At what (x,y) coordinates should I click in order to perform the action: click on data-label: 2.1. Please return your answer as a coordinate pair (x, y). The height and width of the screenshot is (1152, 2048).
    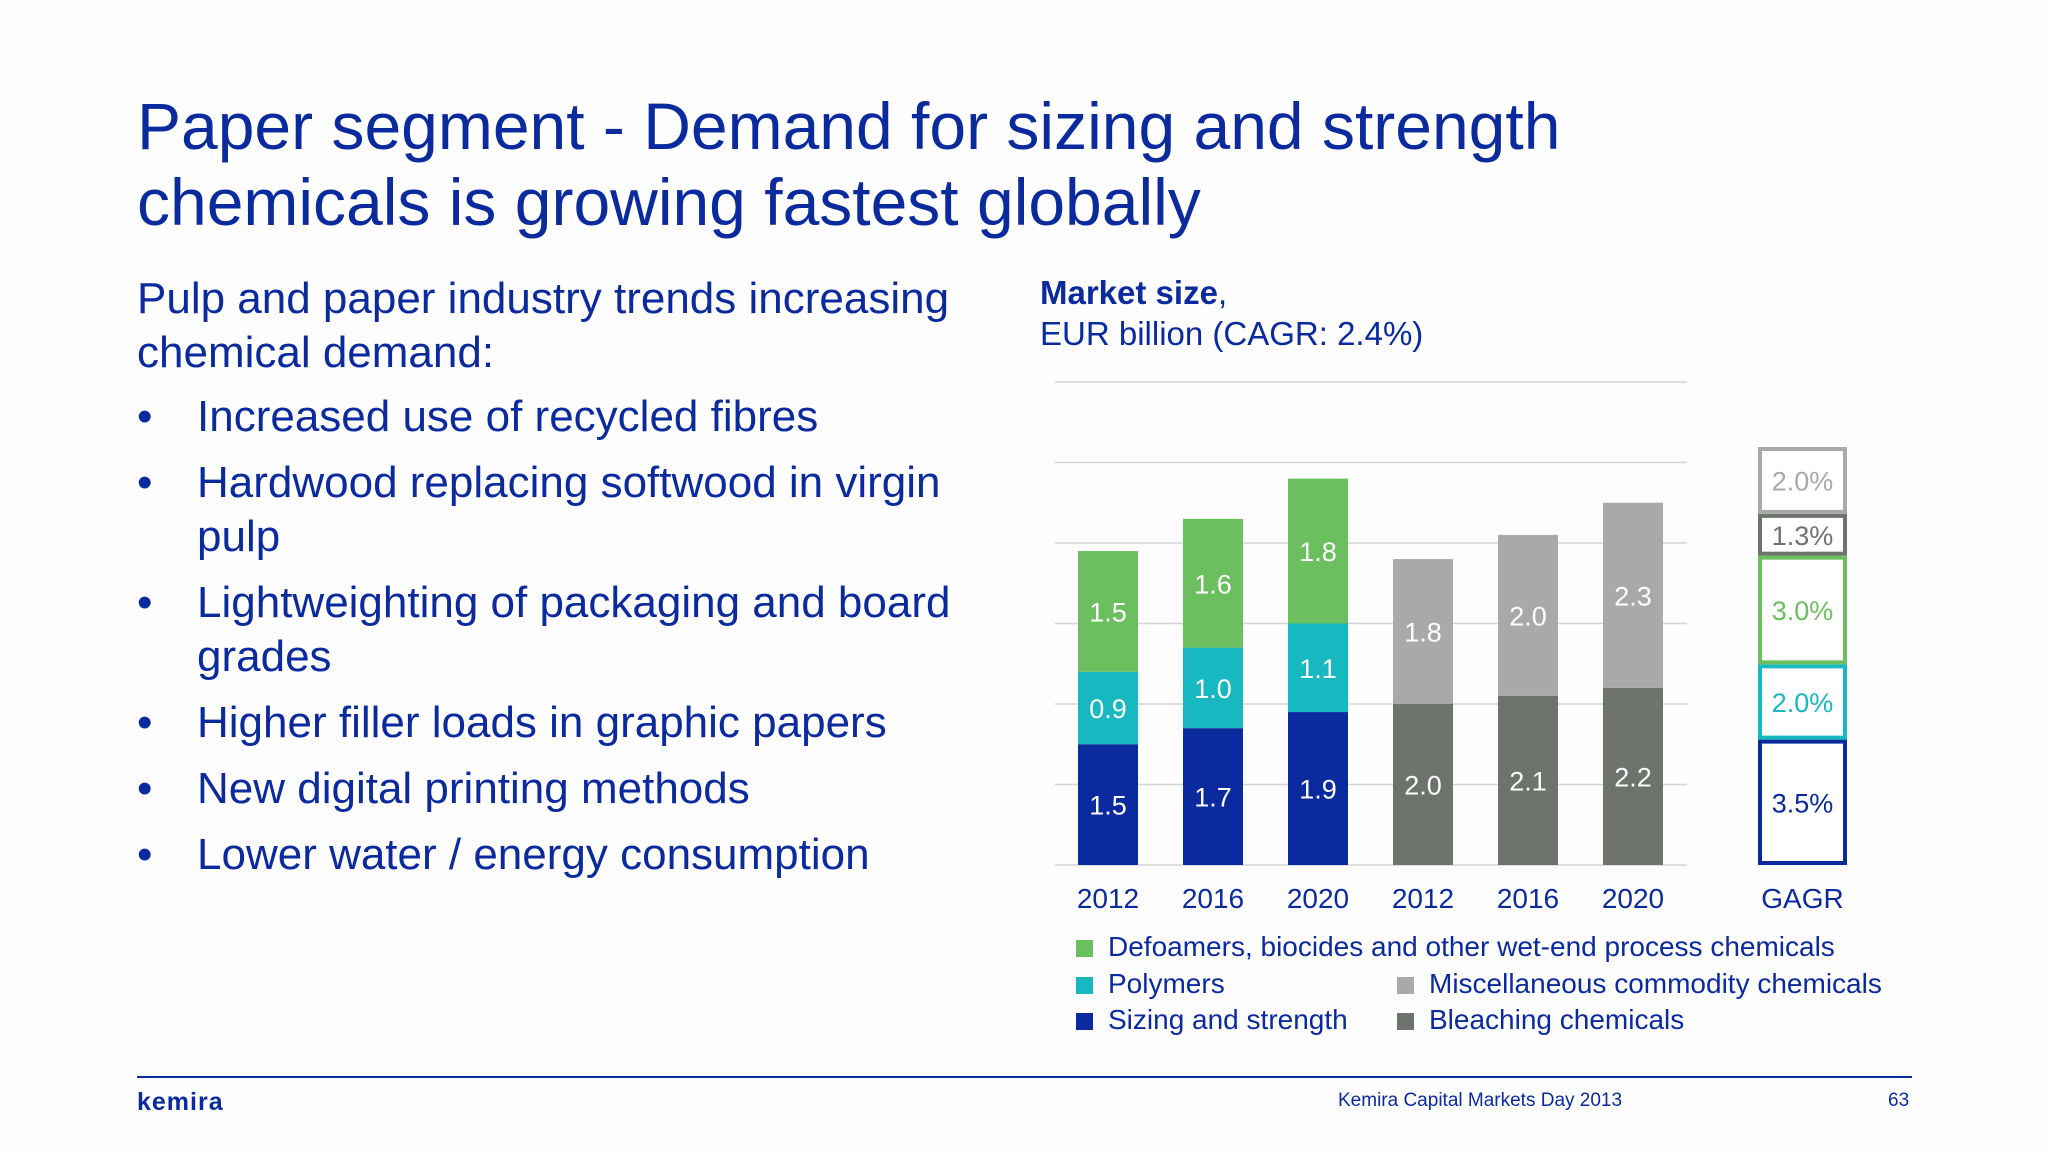
    Looking at the image, I should click on (1528, 781).